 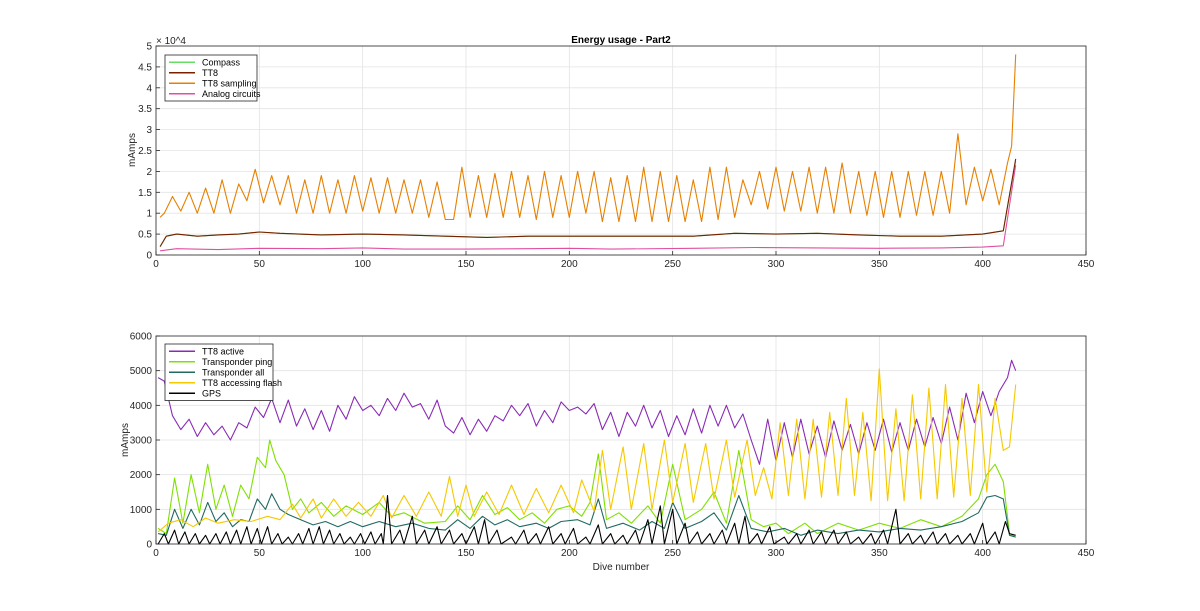 What do you see at coordinates (587, 412) in the screenshot?
I see `series-line-tt8-active` at bounding box center [587, 412].